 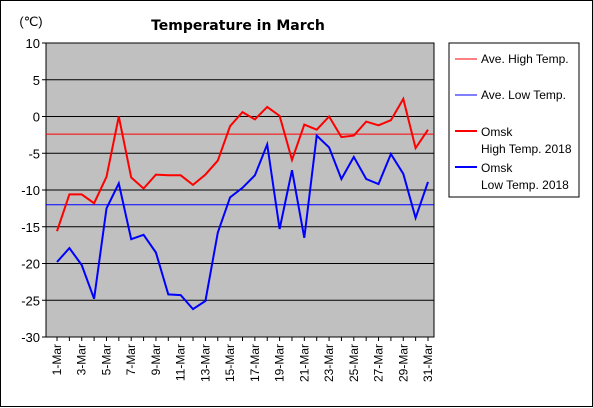 I want to click on x-tick-label: 21-Mar, so click(x=304, y=363).